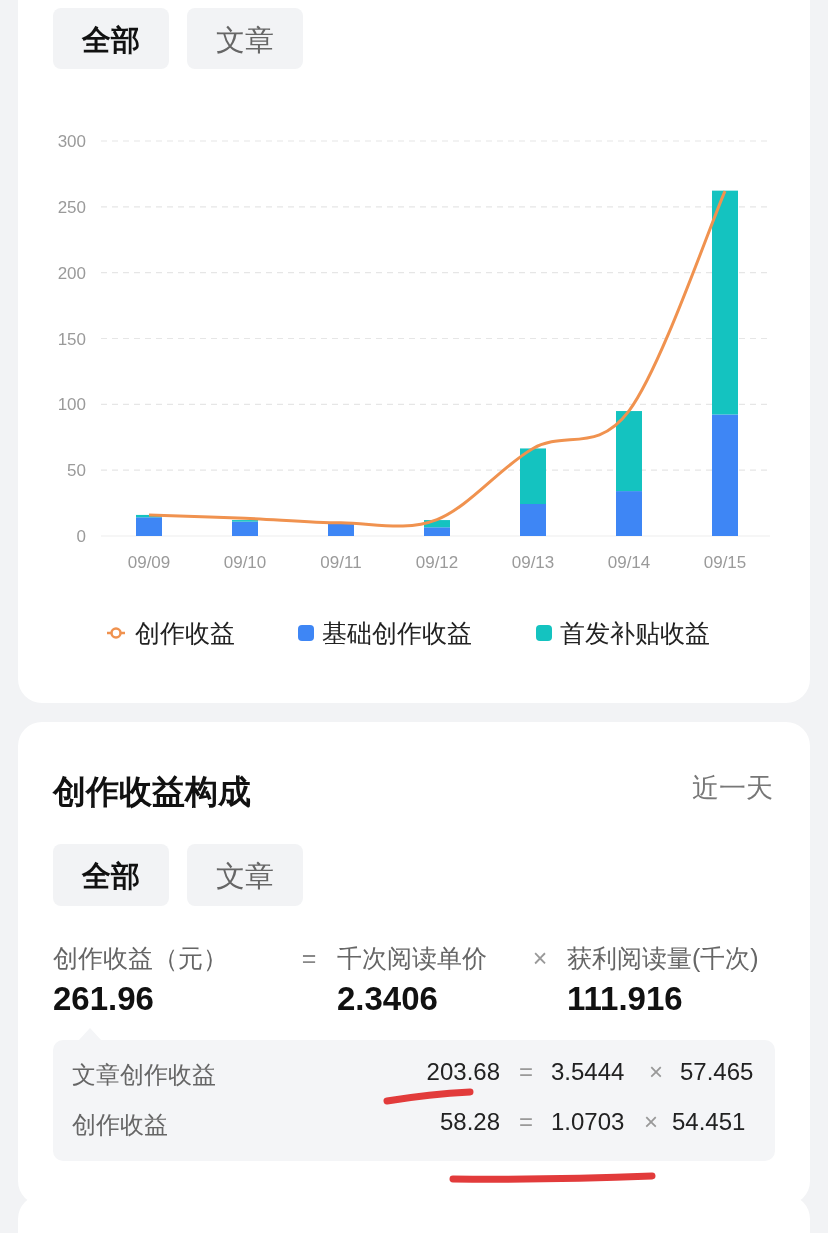 The height and width of the screenshot is (1233, 828). What do you see at coordinates (709, 1121) in the screenshot?
I see `text: 54.451` at bounding box center [709, 1121].